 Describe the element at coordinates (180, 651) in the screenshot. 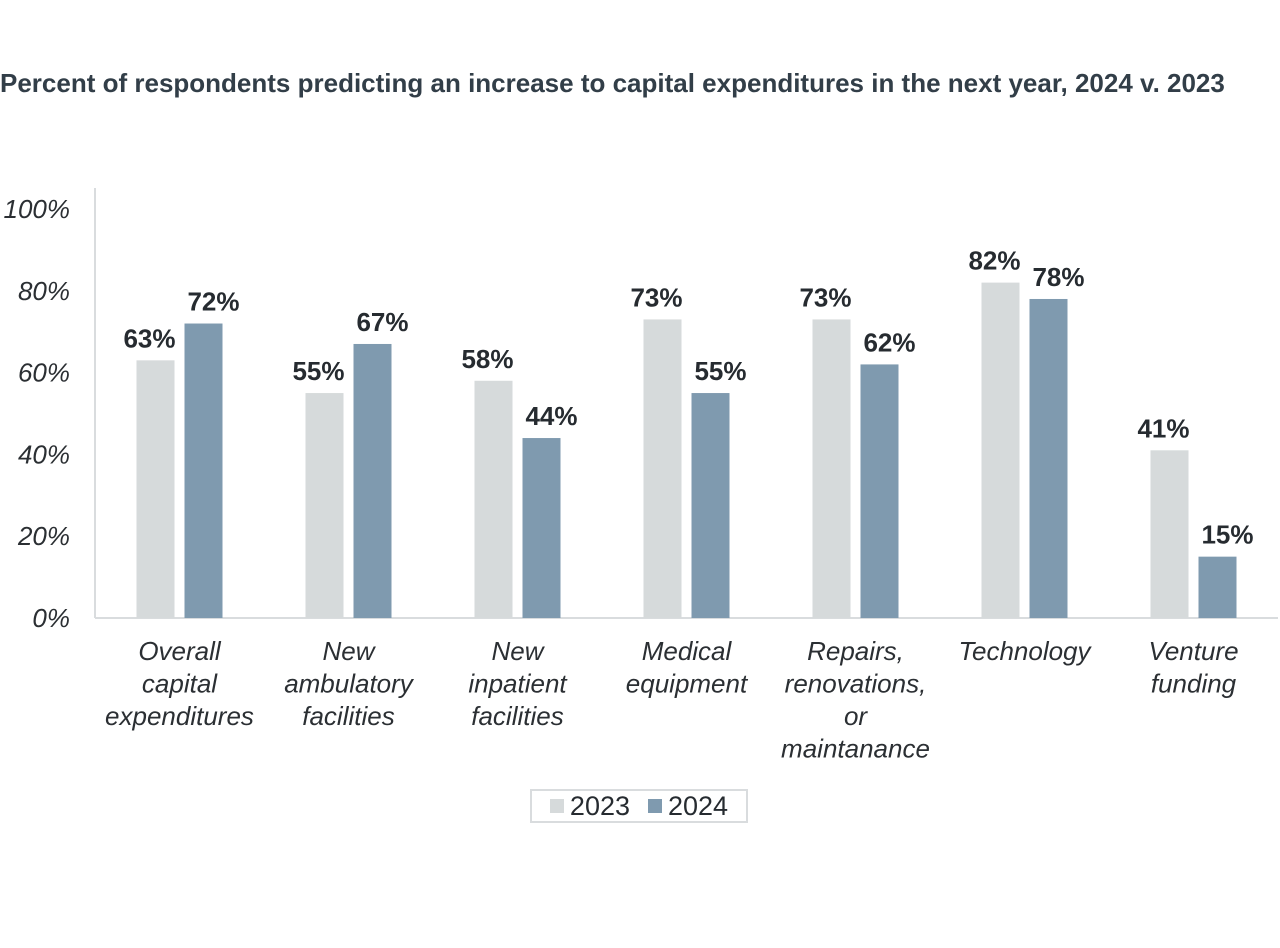

I see `category-label-line: Overall` at that location.